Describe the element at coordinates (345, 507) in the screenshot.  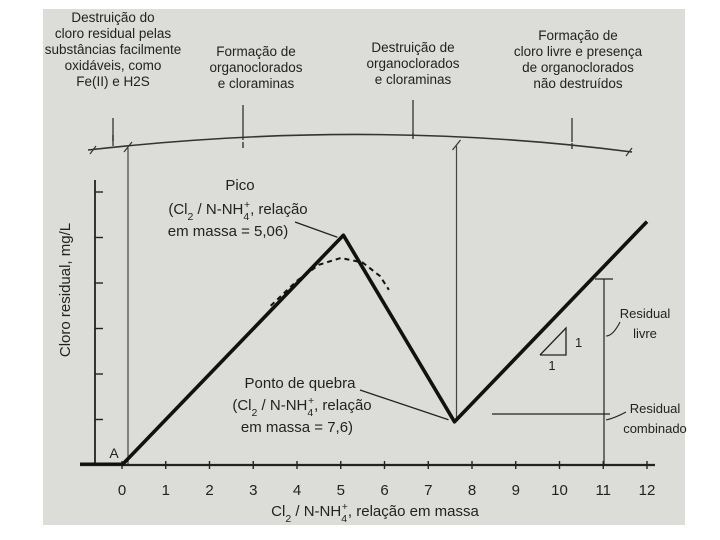
I see `x-axis-title-part: +` at that location.